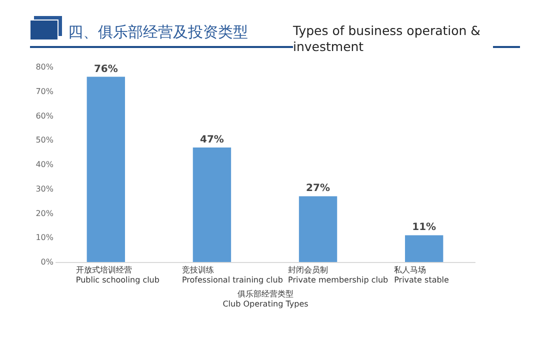  Describe the element at coordinates (45, 237) in the screenshot. I see `y-tick-label: 10%` at that location.